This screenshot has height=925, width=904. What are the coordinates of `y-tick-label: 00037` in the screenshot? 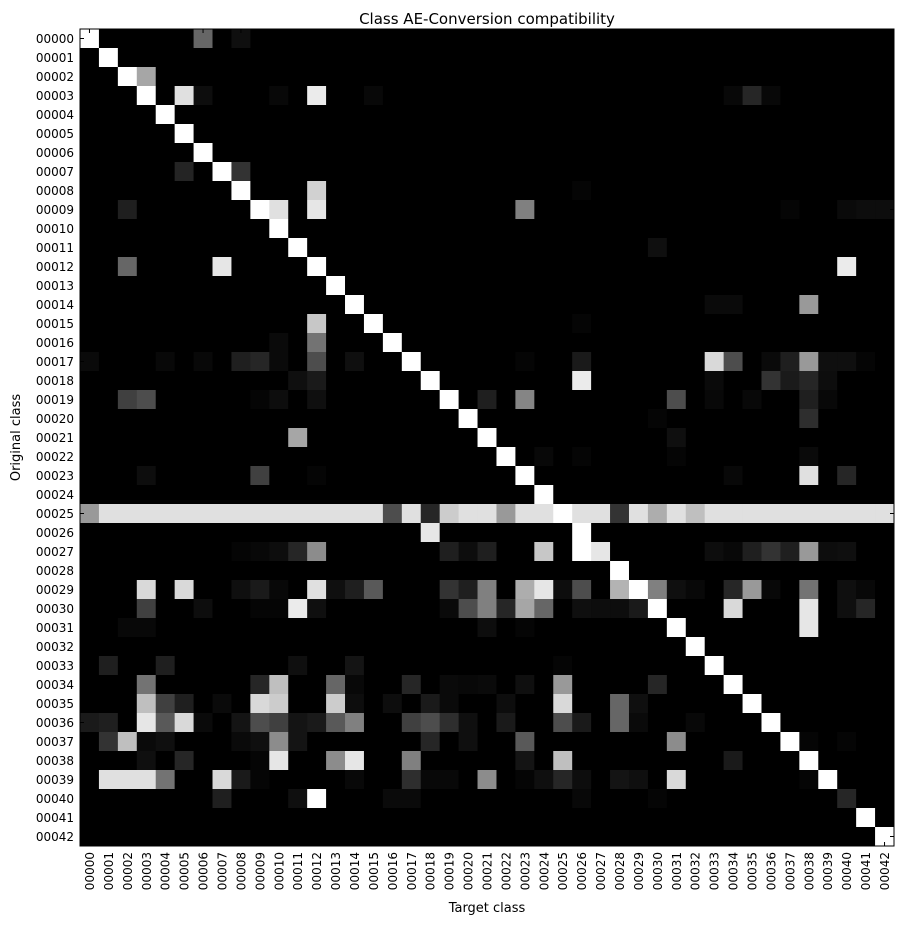 It's located at (55, 742).